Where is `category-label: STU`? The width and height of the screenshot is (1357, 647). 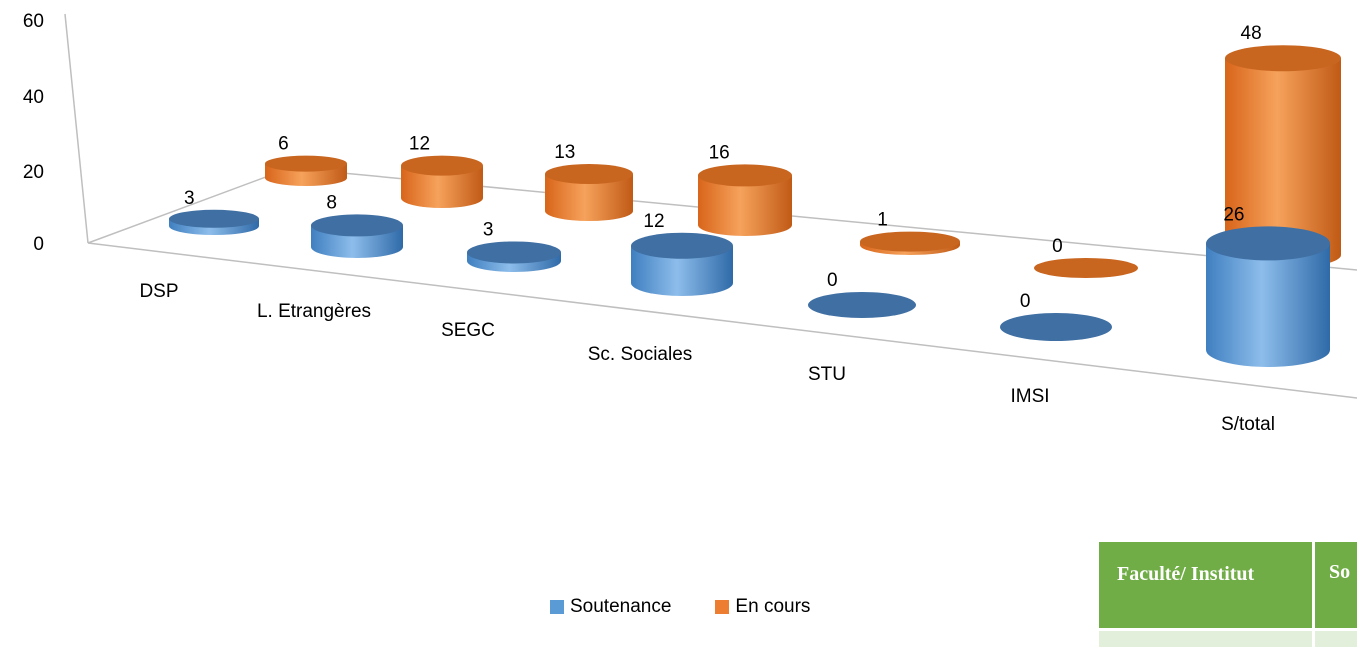 category-label: STU is located at coordinates (827, 374).